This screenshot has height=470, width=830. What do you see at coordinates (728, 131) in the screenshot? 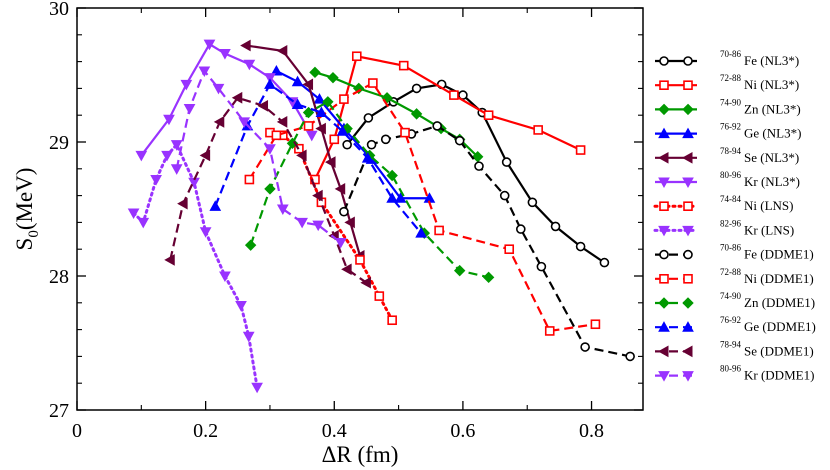
I see `legend-item: 76-92 Ge (NL3*)` at bounding box center [728, 131].